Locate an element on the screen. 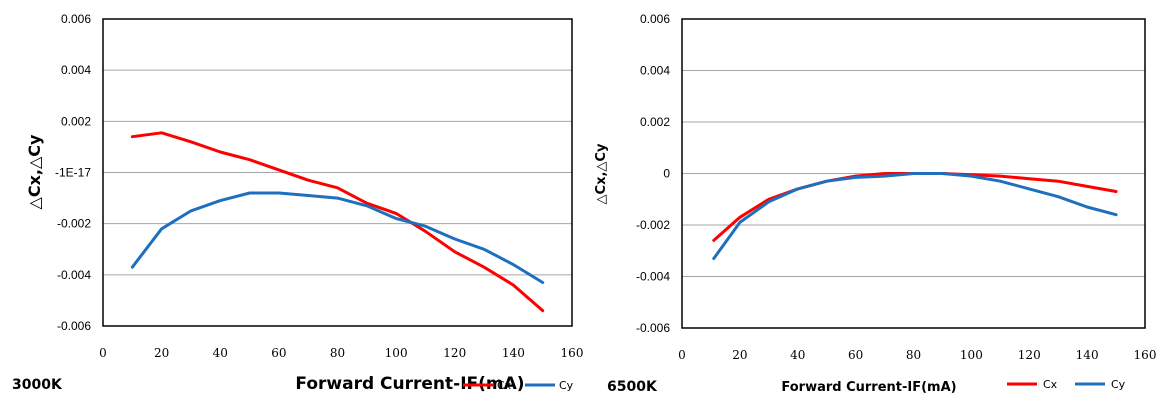 The image size is (1160, 403). chart-caption: 3000K is located at coordinates (37, 385).